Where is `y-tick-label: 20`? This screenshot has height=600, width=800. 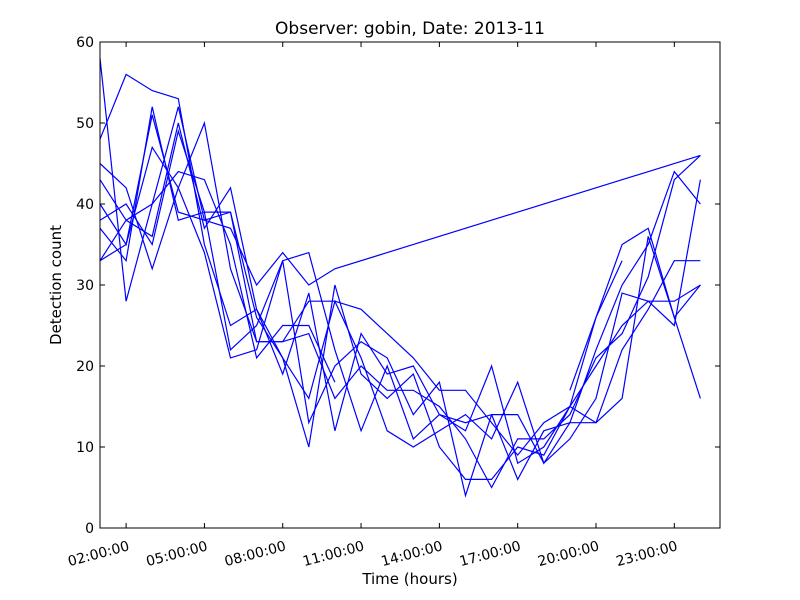 y-tick-label: 20 is located at coordinates (85, 367).